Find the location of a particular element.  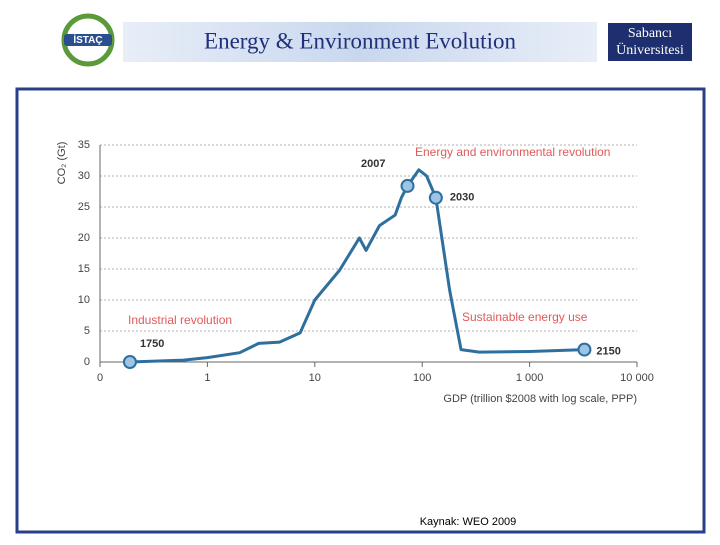

logo-left: İSTAÇ is located at coordinates (87, 39).